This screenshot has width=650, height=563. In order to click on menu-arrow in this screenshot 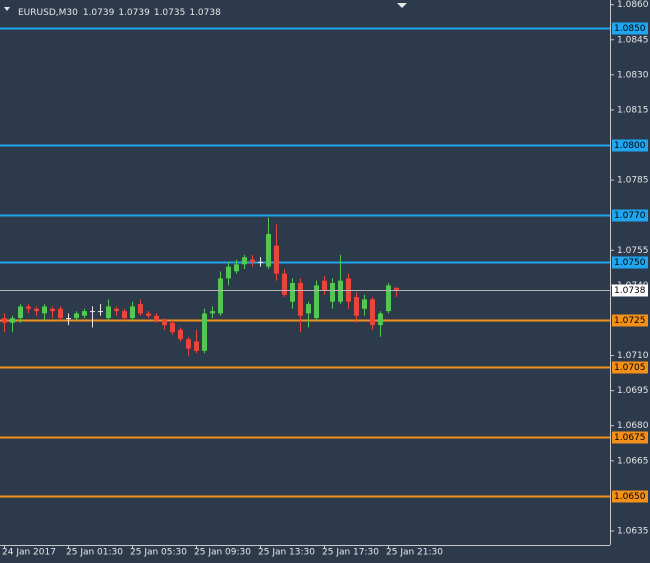, I will do `click(7, 9)`.